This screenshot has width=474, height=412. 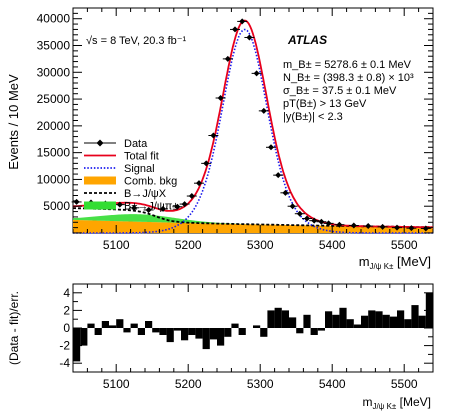 What do you see at coordinates (136, 144) in the screenshot?
I see `legend-label: Data` at bounding box center [136, 144].